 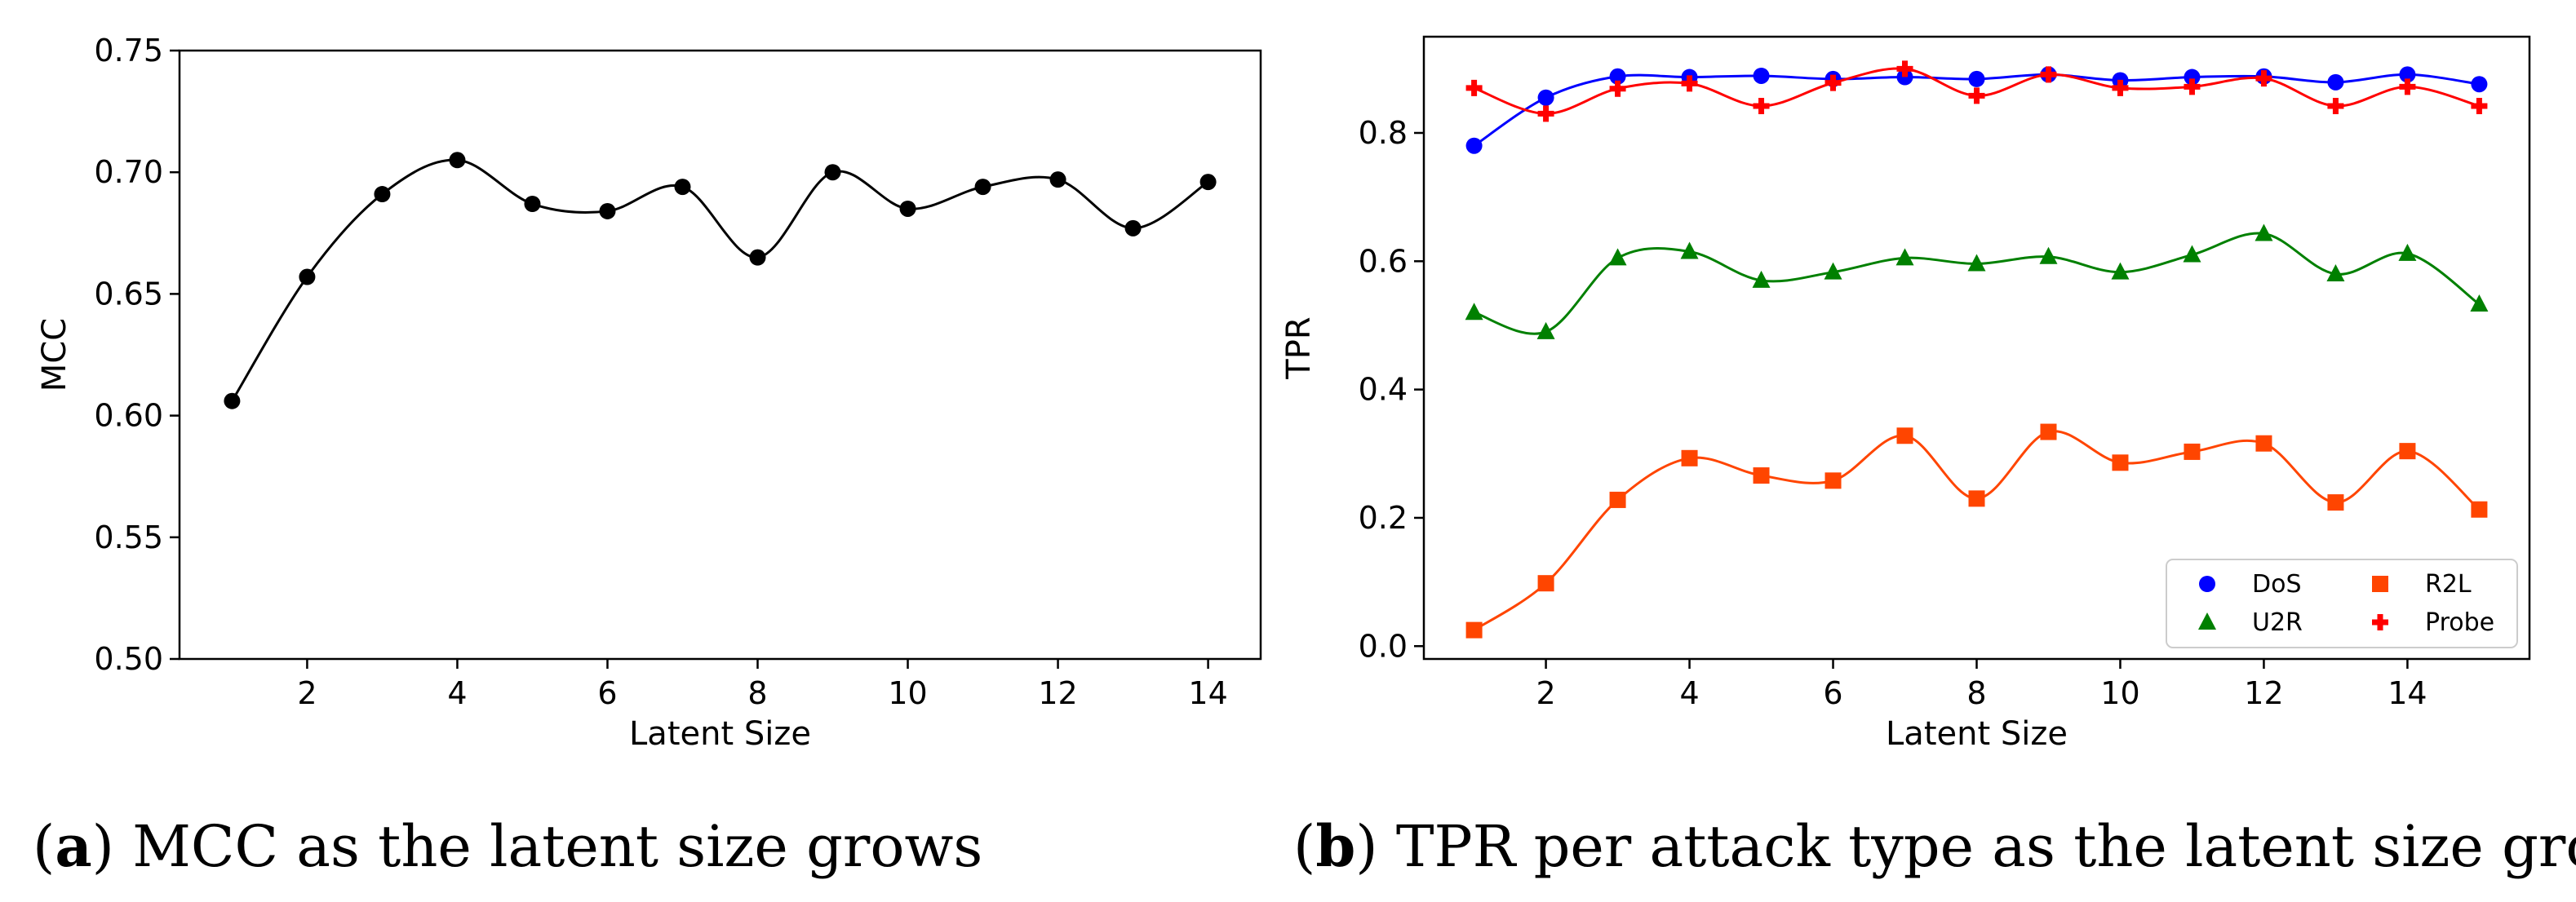 What do you see at coordinates (1057, 693) in the screenshot?
I see `panel-a-x-tick-label-12: 12` at bounding box center [1057, 693].